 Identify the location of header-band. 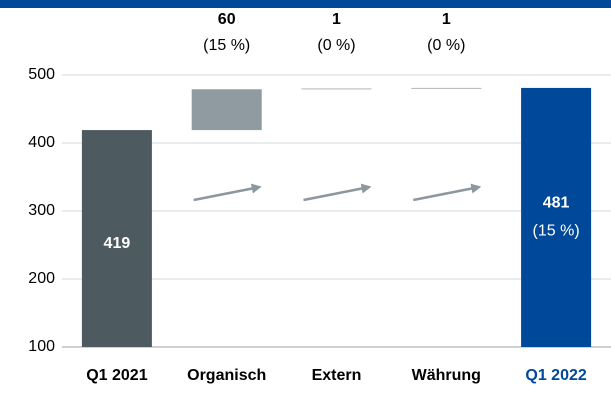
(305, 4).